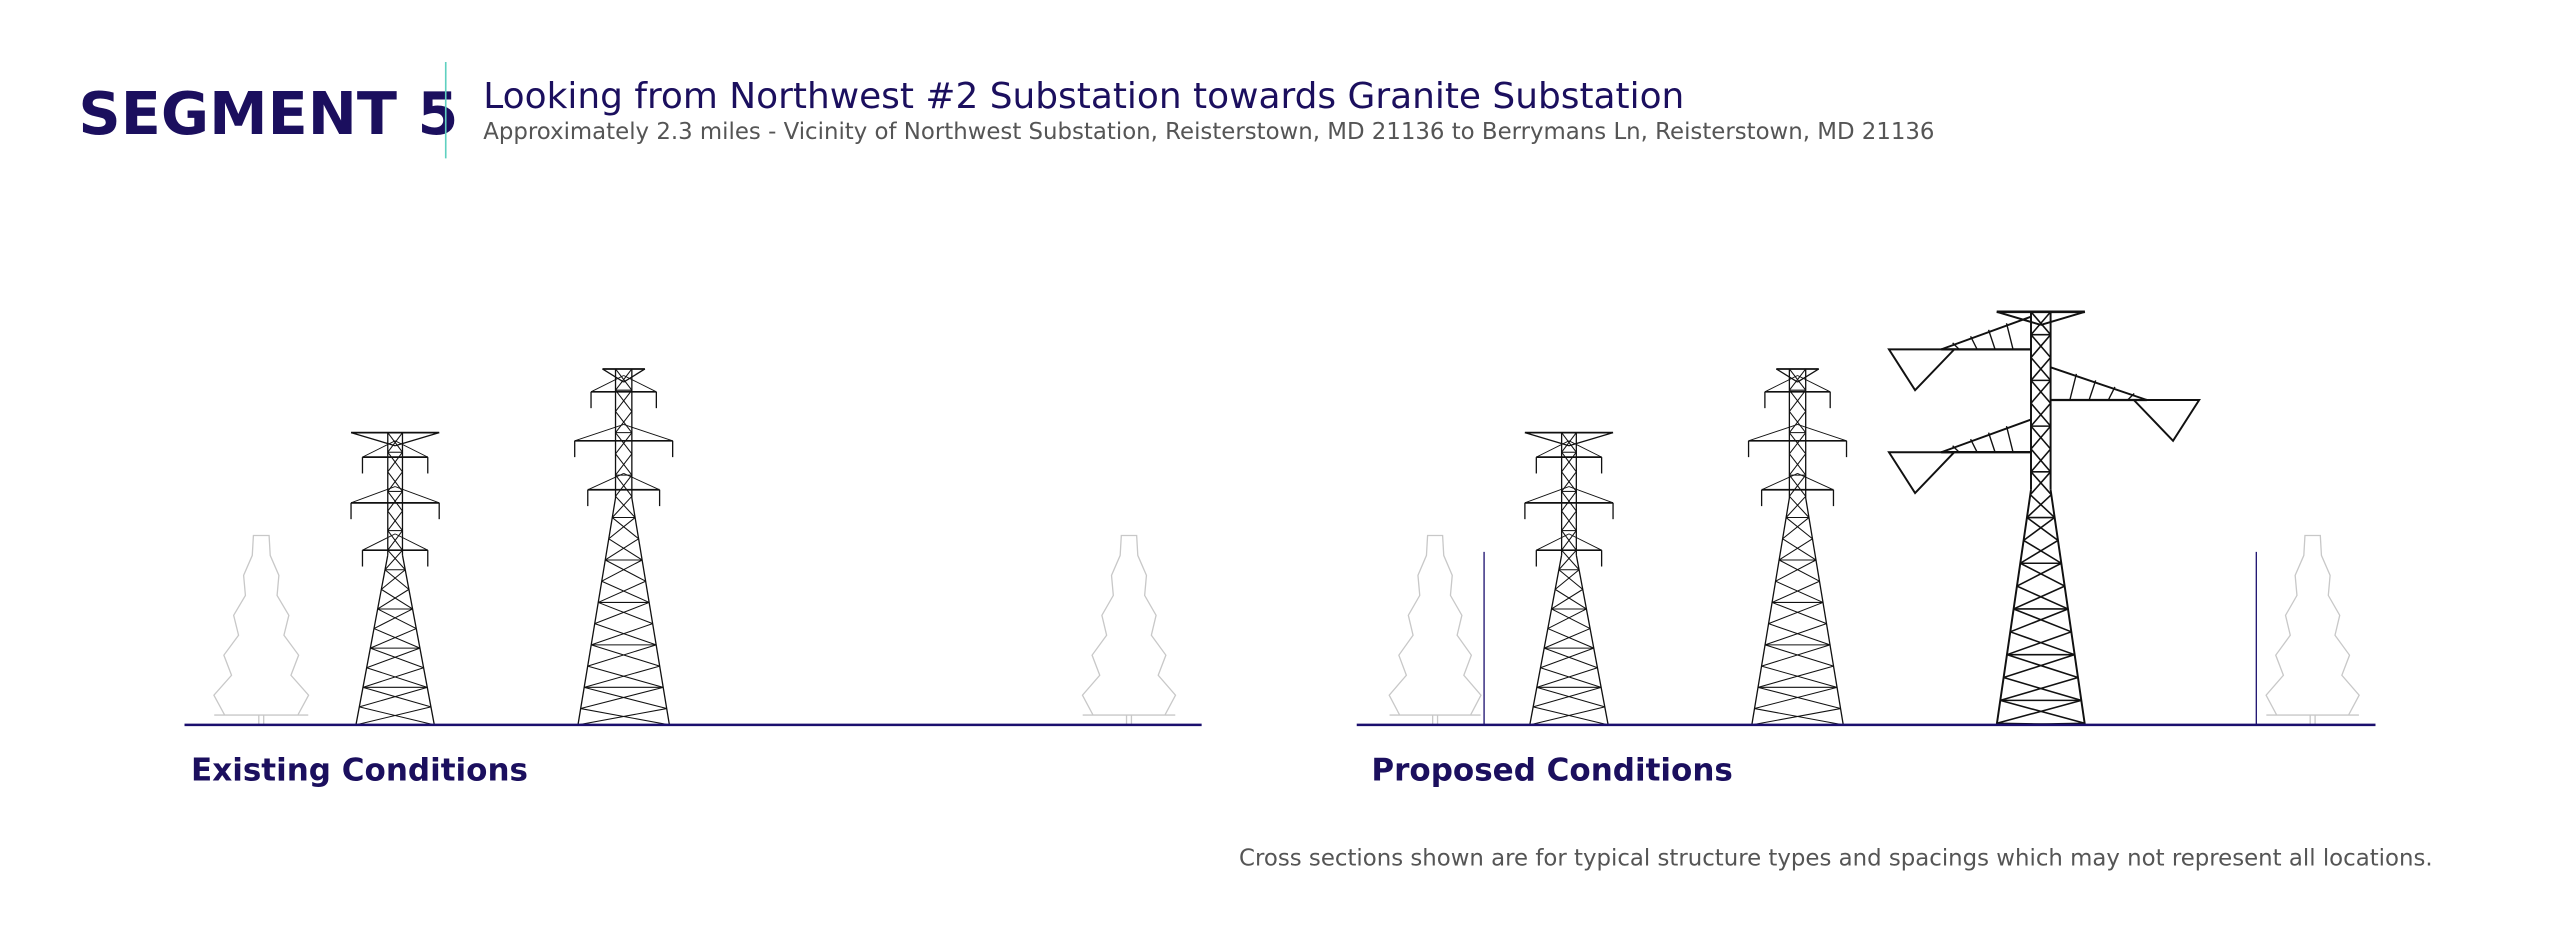 The height and width of the screenshot is (935, 2560). Describe the element at coordinates (359, 770) in the screenshot. I see `existing-conditions-label: Existing Conditions` at that location.